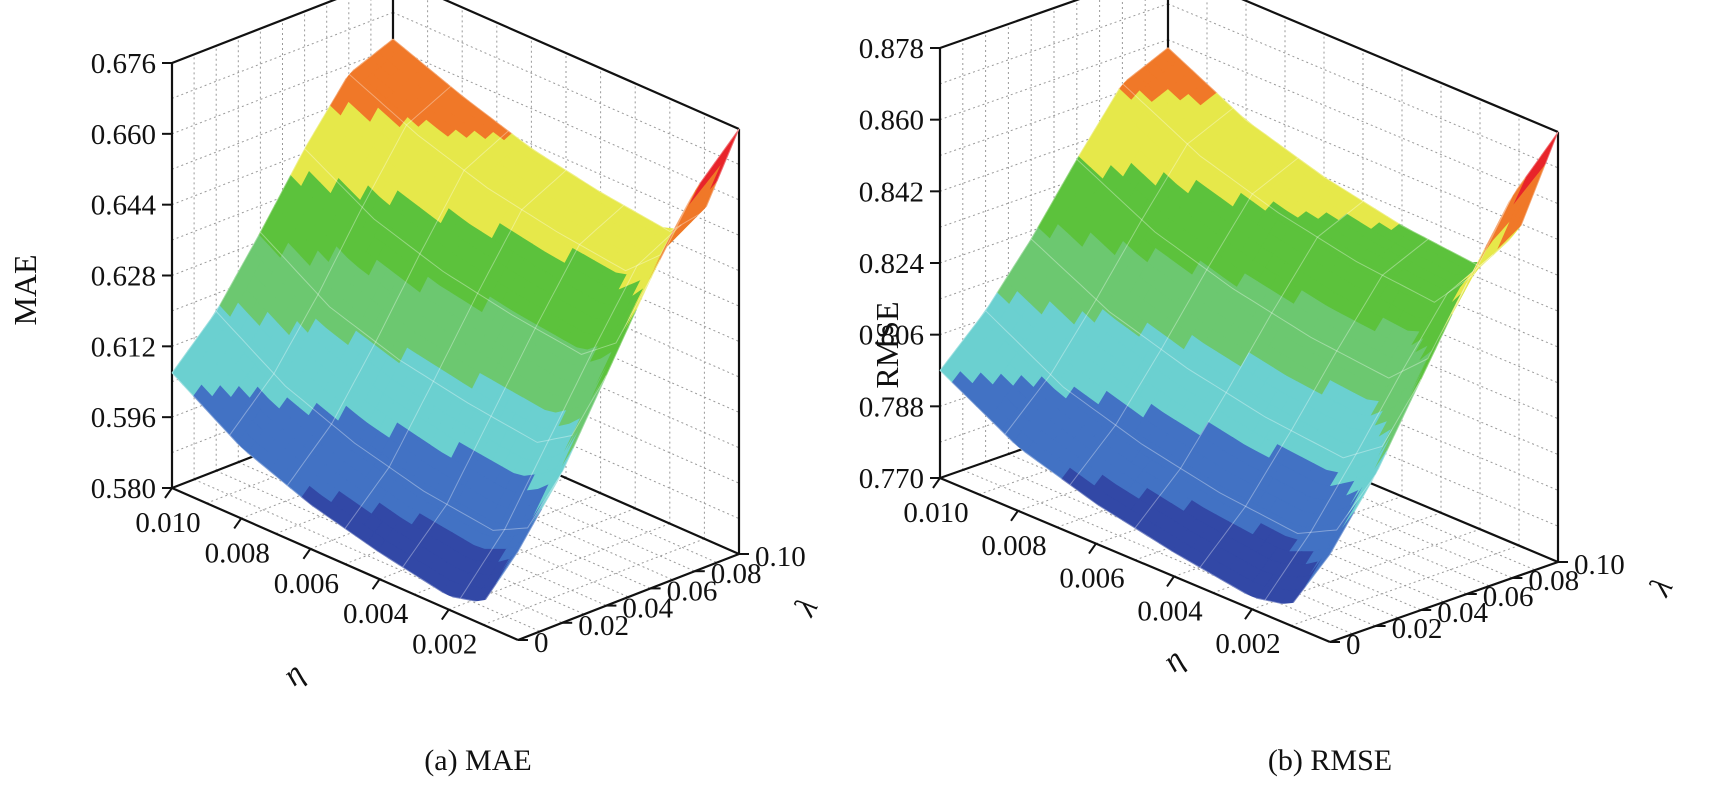 Image resolution: width=1732 pixels, height=787 pixels. I want to click on mae-lambda-axis-label: λ, so click(805, 606).